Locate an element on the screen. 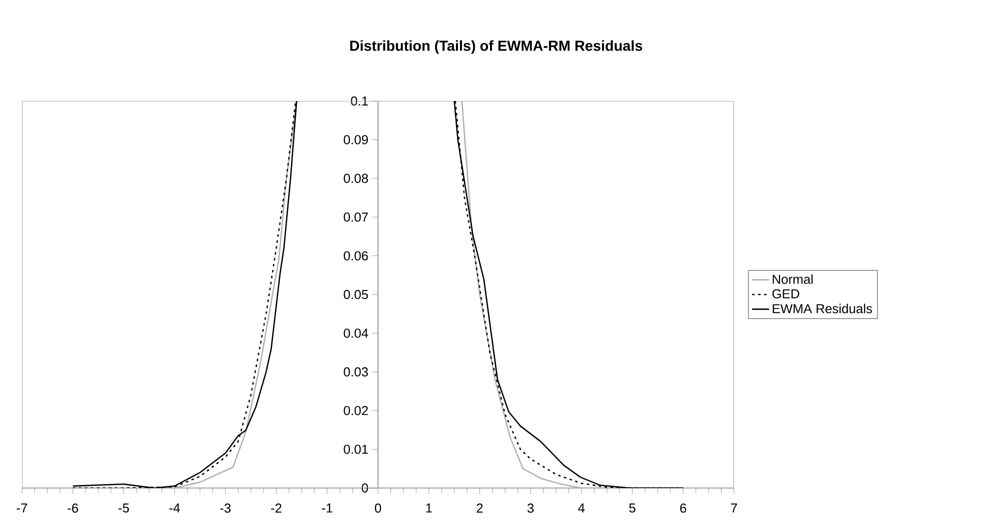  x-tick-label: 3 is located at coordinates (530, 508).